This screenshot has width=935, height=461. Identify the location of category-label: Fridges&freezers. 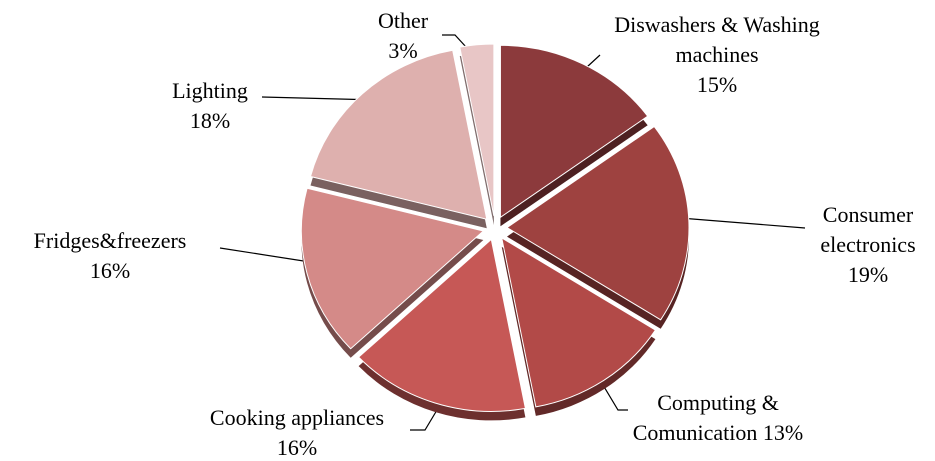
(110, 240).